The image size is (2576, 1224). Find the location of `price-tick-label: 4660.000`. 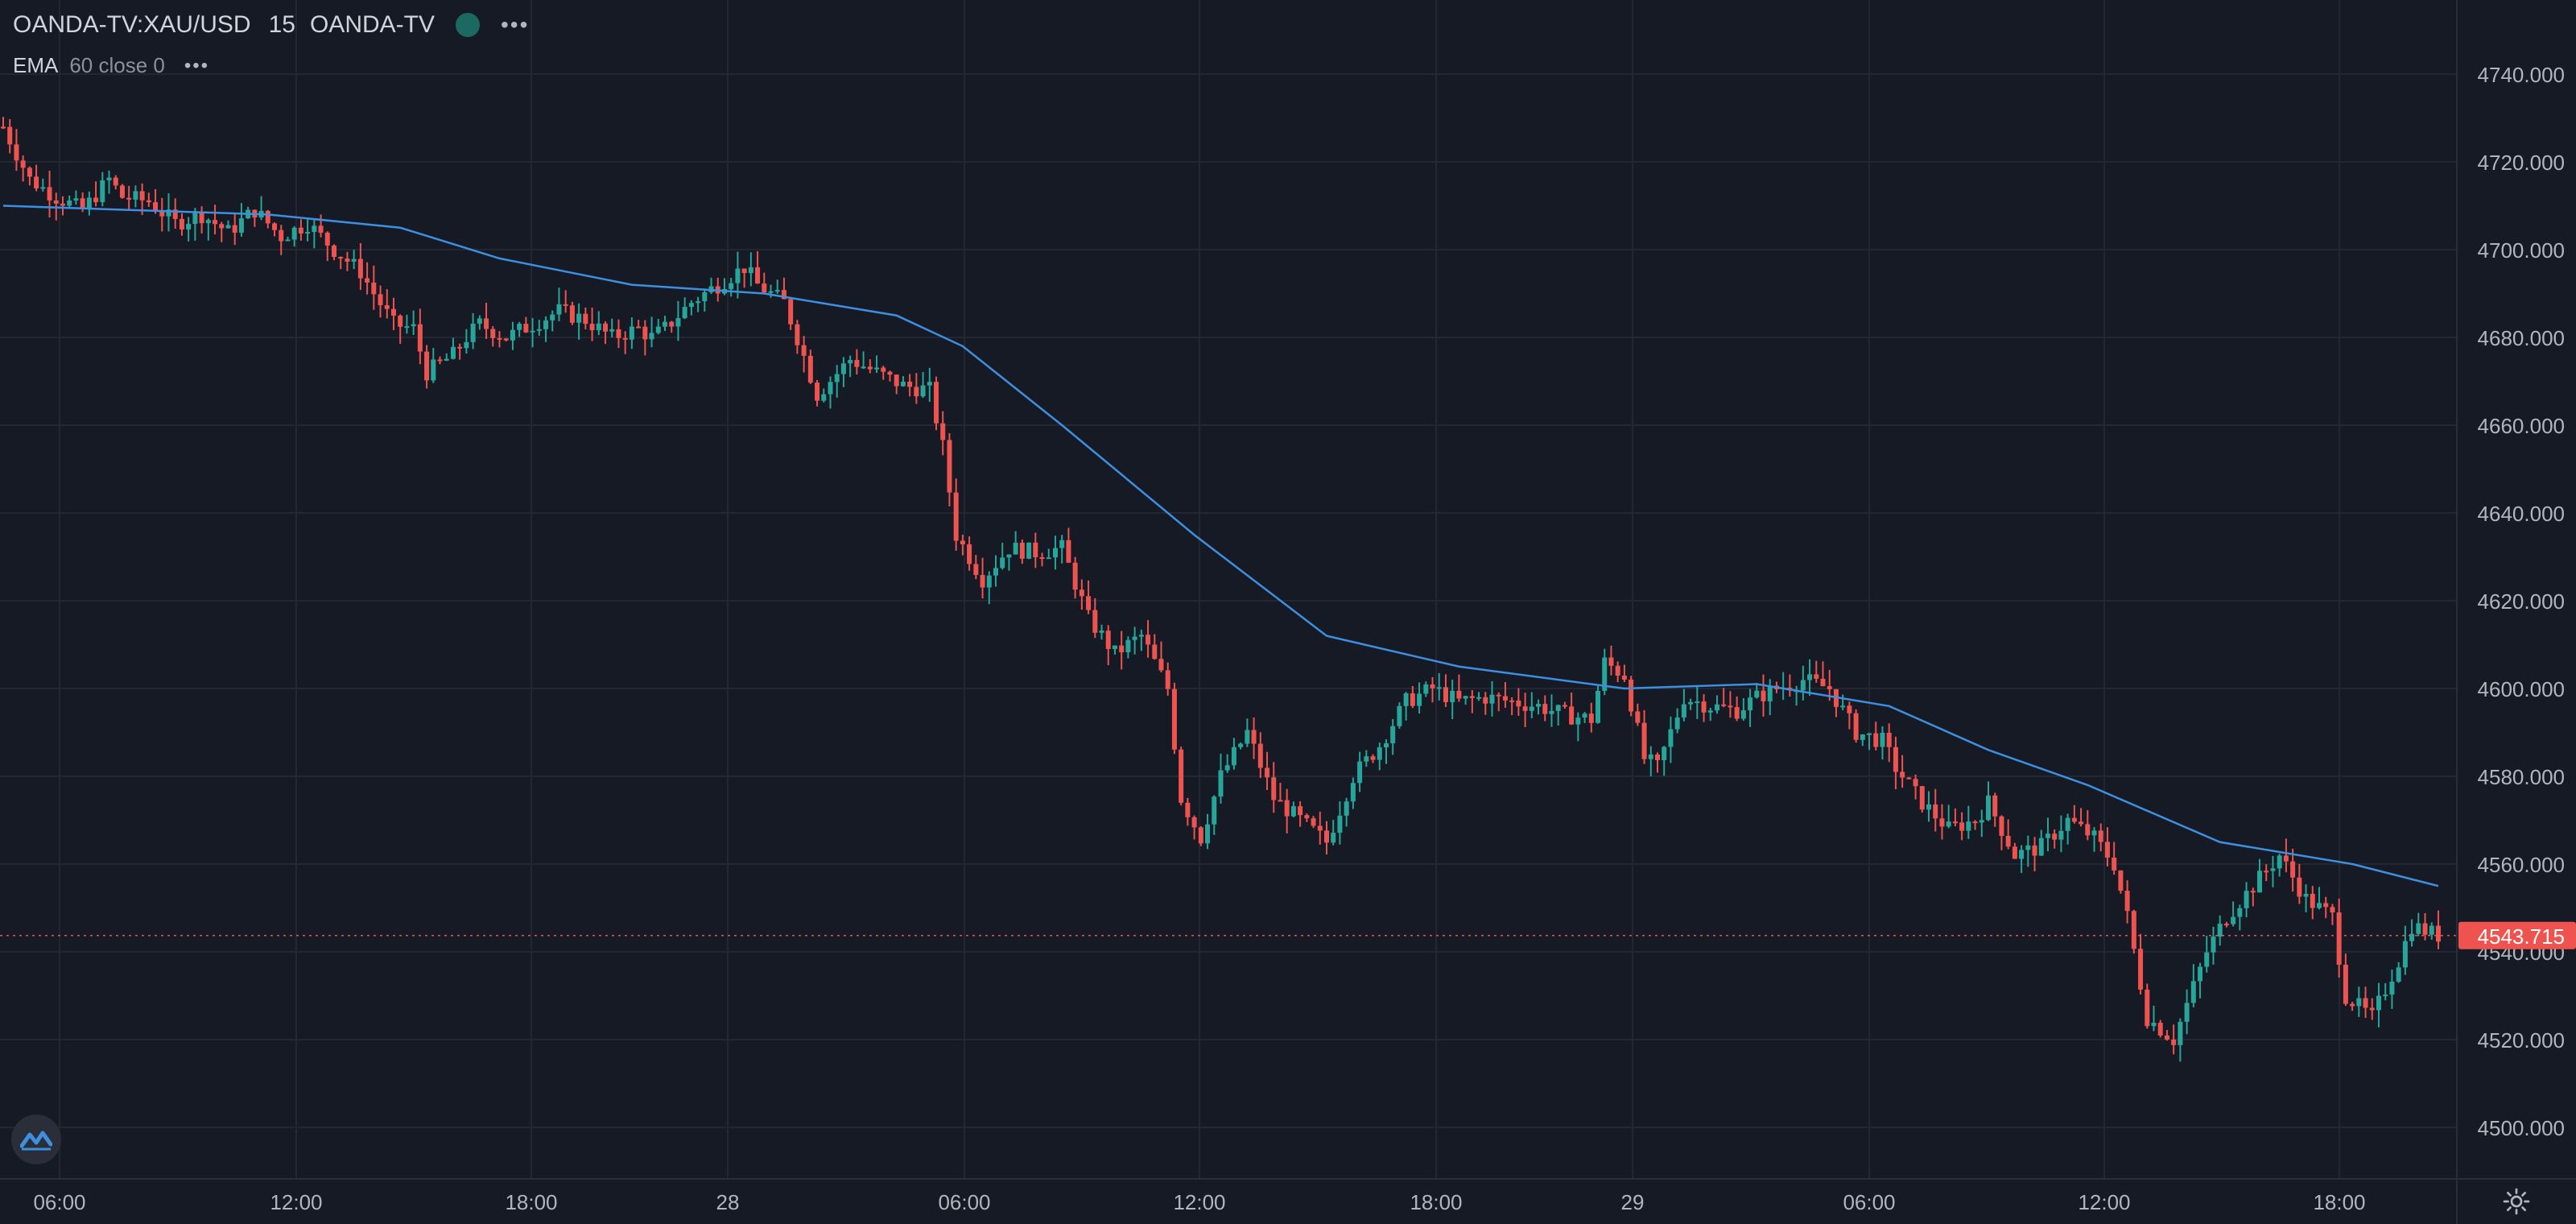

price-tick-label: 4660.000 is located at coordinates (2521, 426).